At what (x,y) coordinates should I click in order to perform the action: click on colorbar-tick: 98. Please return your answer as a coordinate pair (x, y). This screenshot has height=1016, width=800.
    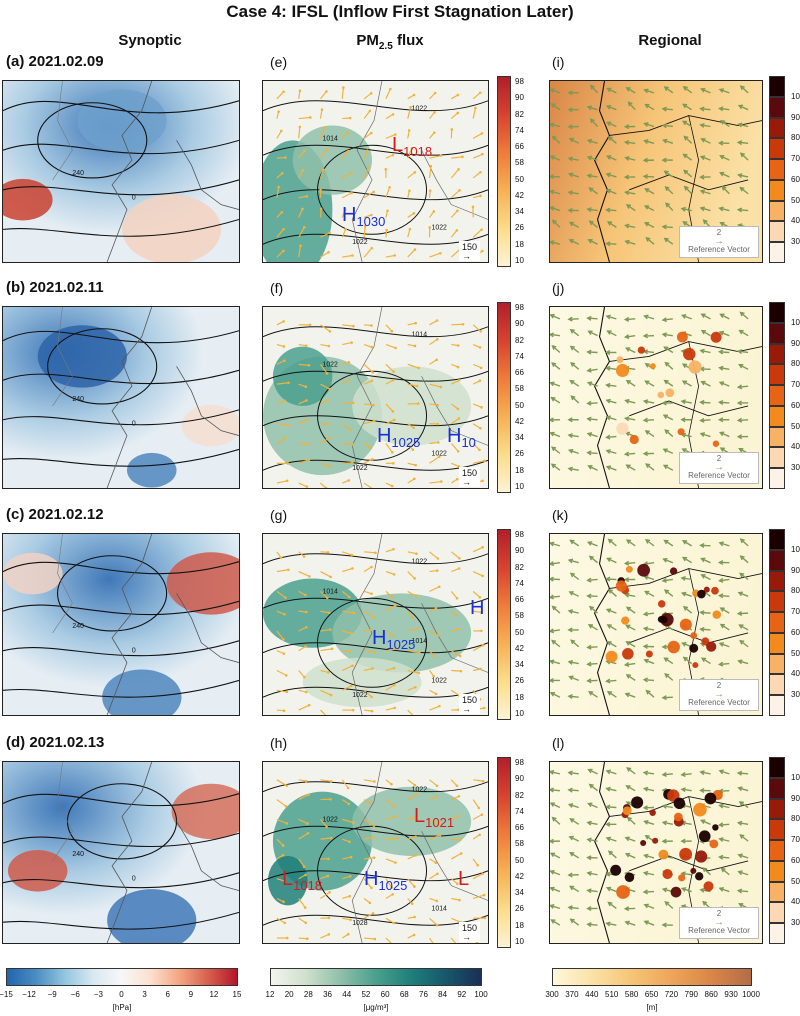
    Looking at the image, I should click on (519, 81).